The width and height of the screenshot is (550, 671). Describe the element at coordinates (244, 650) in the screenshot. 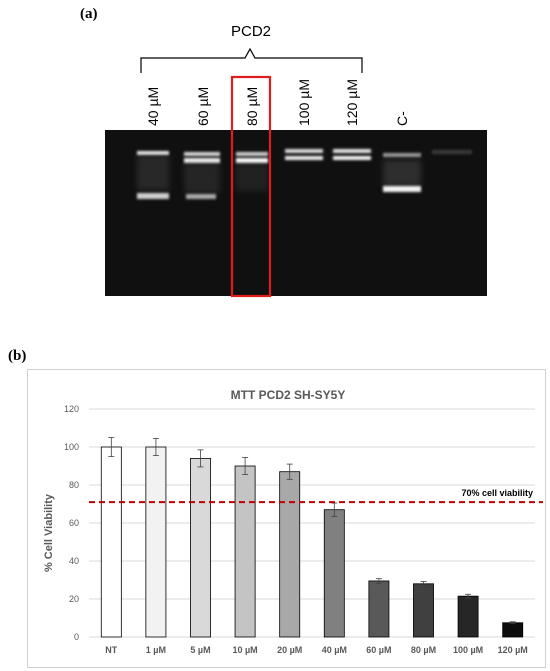

I see `x-tick-label: 10 µM` at that location.